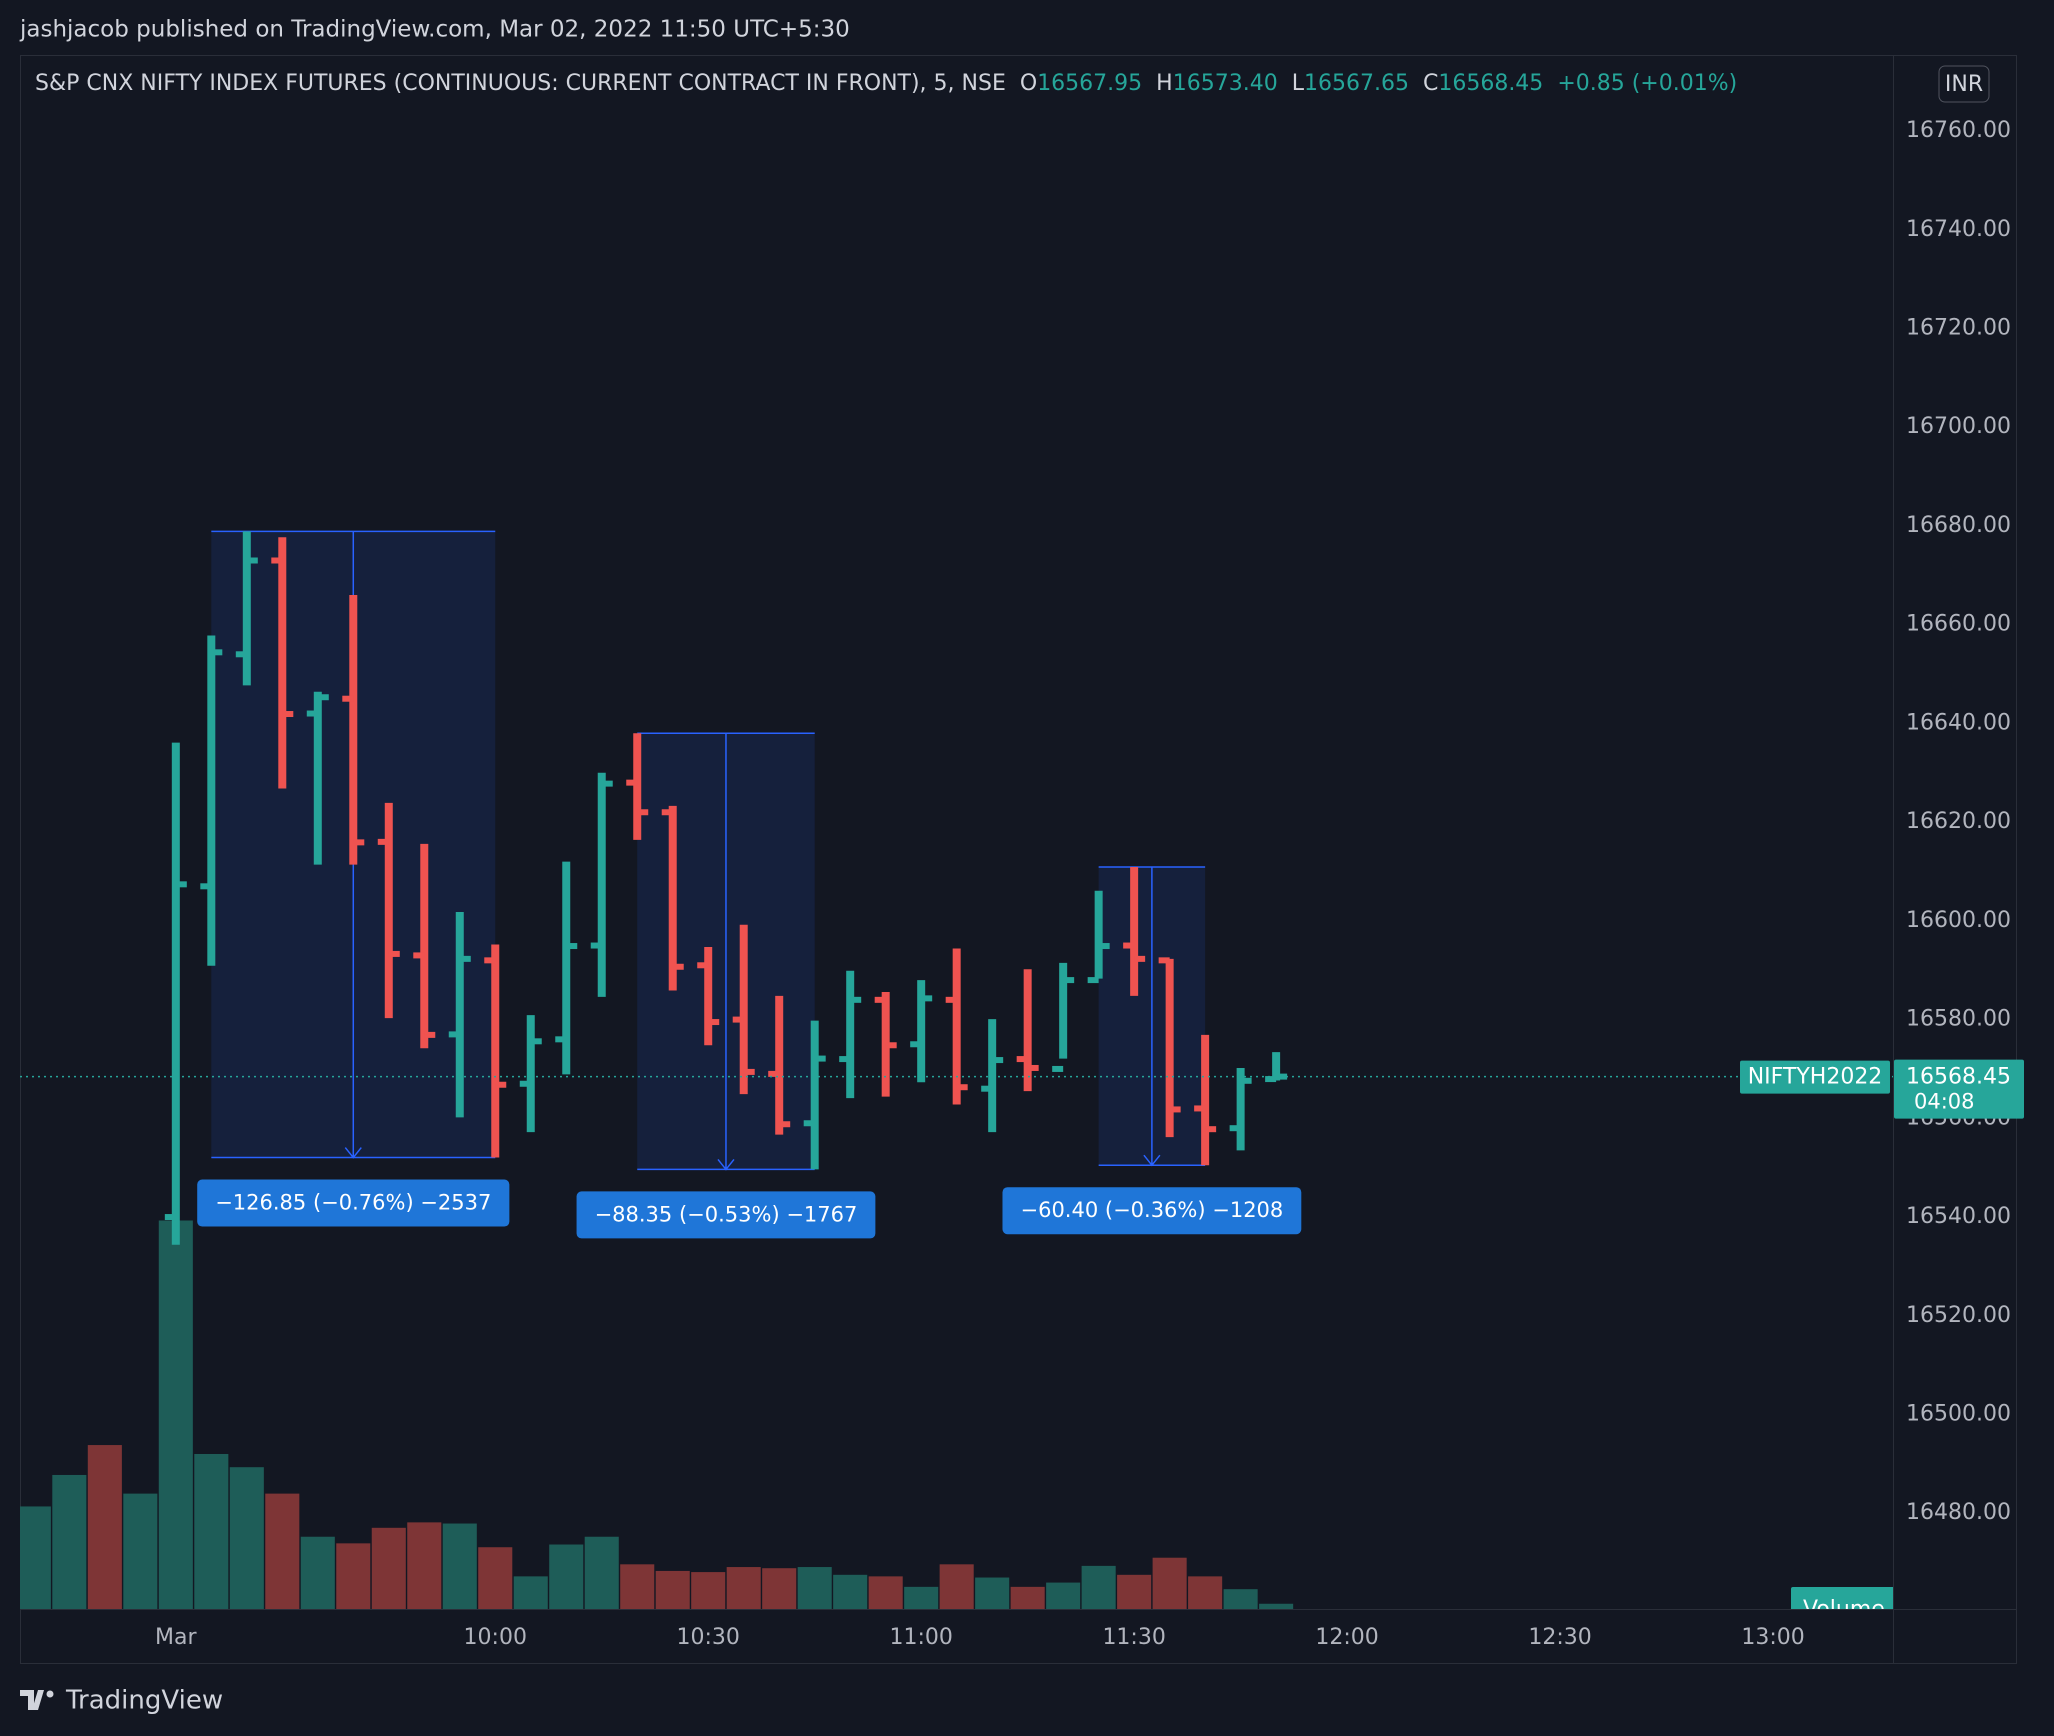 This screenshot has height=1736, width=2054. Describe the element at coordinates (1647, 83) in the screenshot. I see `change: +0.85 (+0.01%)` at that location.